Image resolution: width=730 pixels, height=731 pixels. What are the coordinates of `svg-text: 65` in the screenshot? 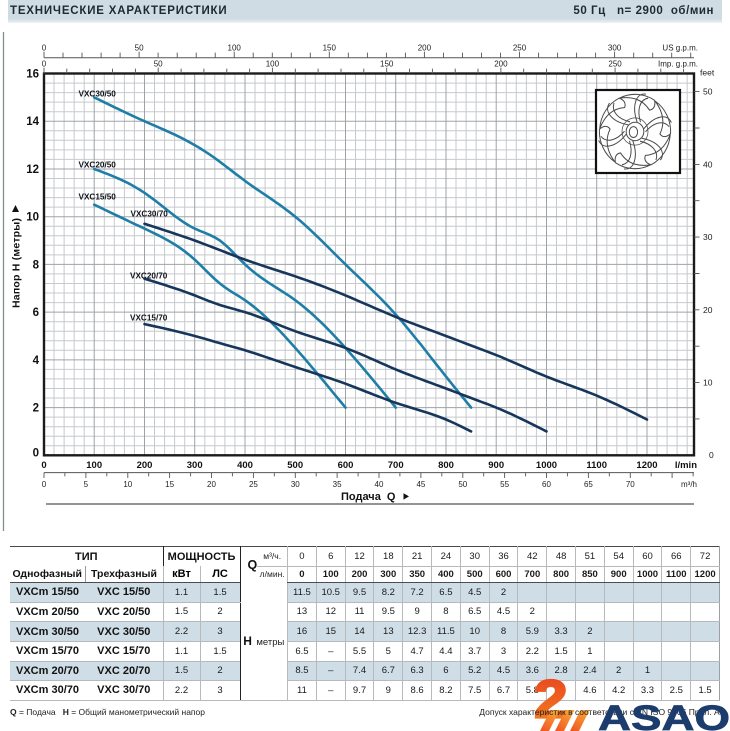 It's located at (588, 484).